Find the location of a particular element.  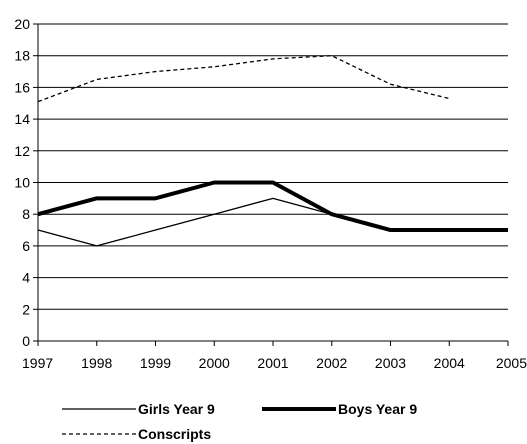

x-axis-ticks: 1997 1998 1999 2000 2001 2002 2003 2004 2005 is located at coordinates (274, 356).